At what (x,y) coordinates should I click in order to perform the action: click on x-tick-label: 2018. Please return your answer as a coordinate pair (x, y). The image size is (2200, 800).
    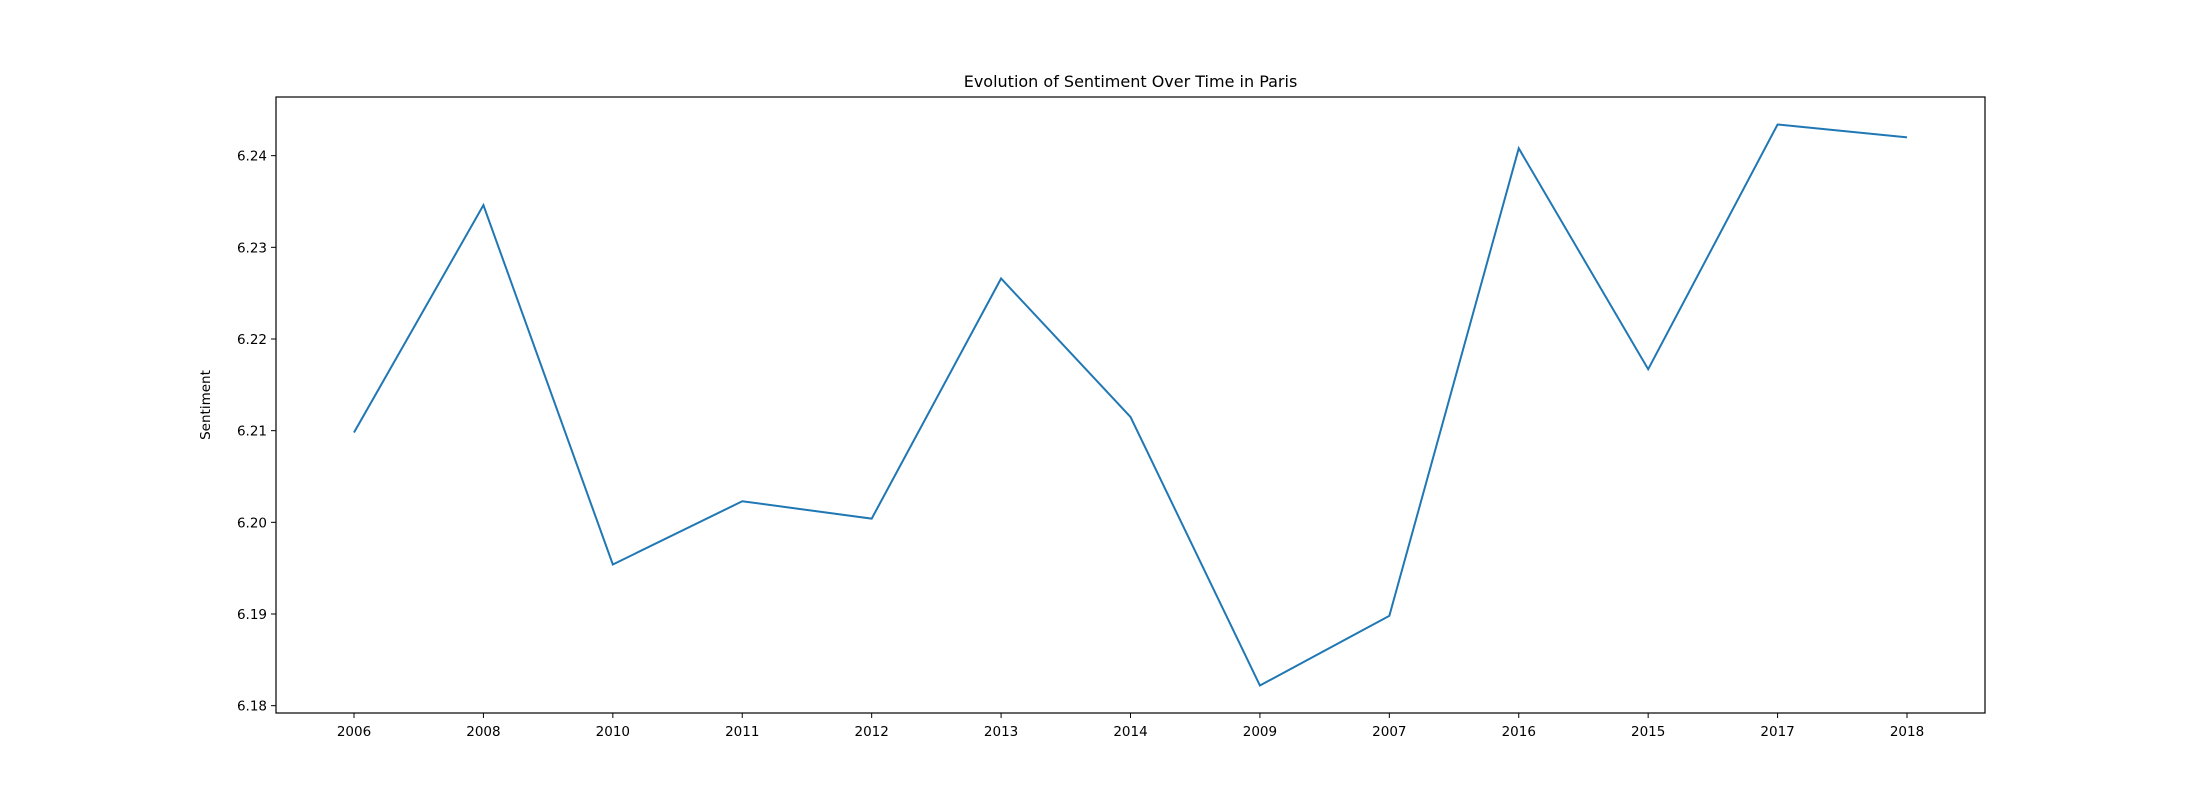
    Looking at the image, I should click on (1907, 732).